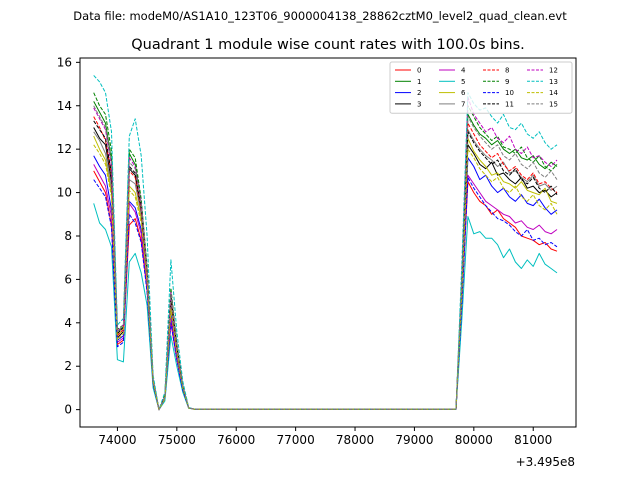  I want to click on x-tick-label: 77000, so click(296, 440).